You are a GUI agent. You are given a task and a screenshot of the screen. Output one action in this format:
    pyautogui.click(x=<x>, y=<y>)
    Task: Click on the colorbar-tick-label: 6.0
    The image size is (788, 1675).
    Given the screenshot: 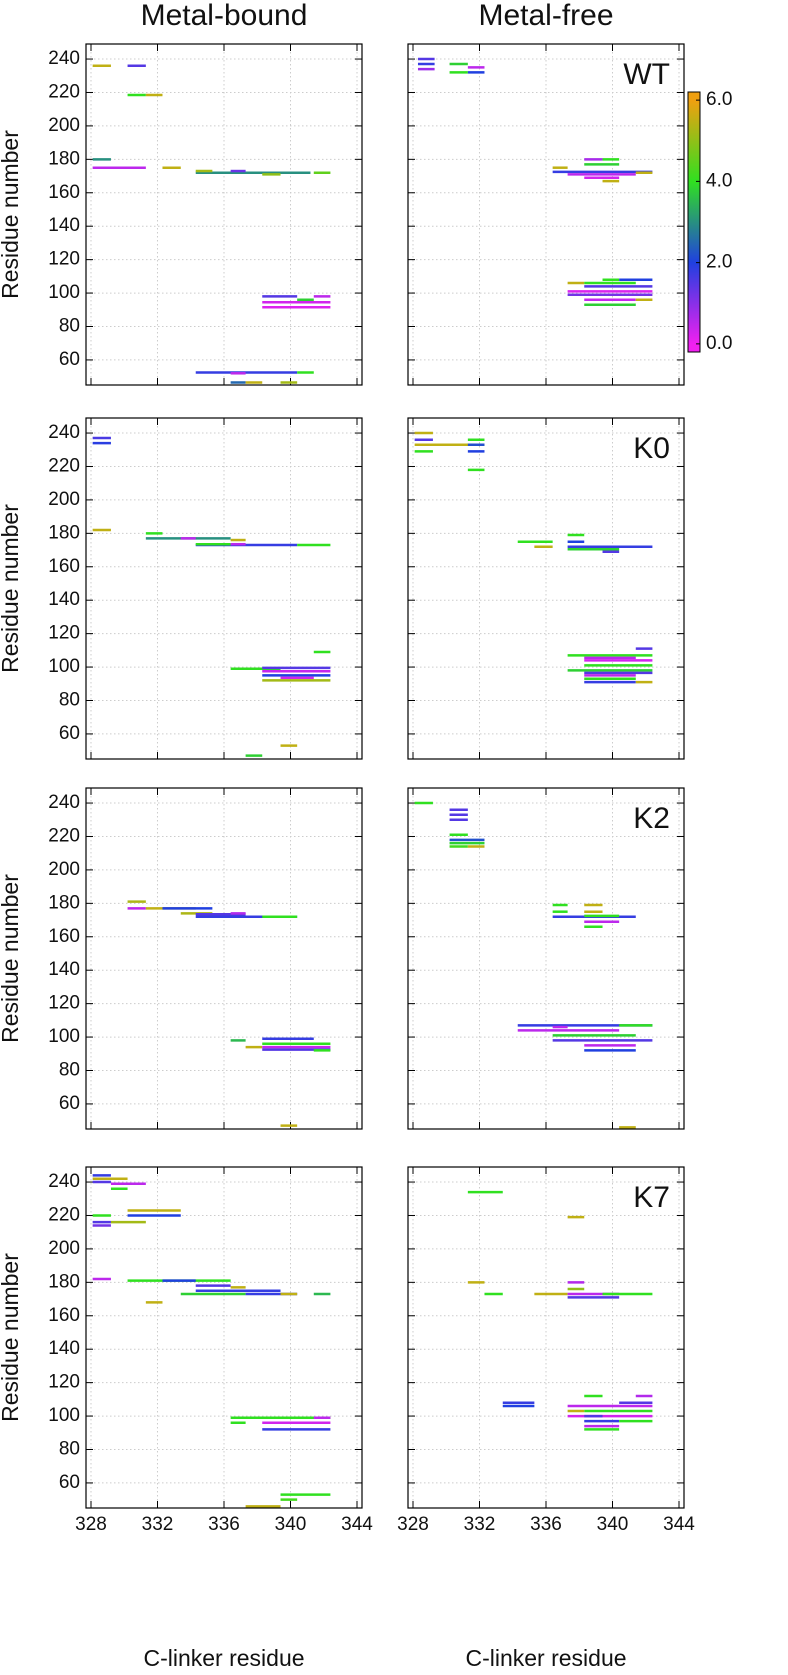 What is the action you would take?
    pyautogui.click(x=719, y=99)
    